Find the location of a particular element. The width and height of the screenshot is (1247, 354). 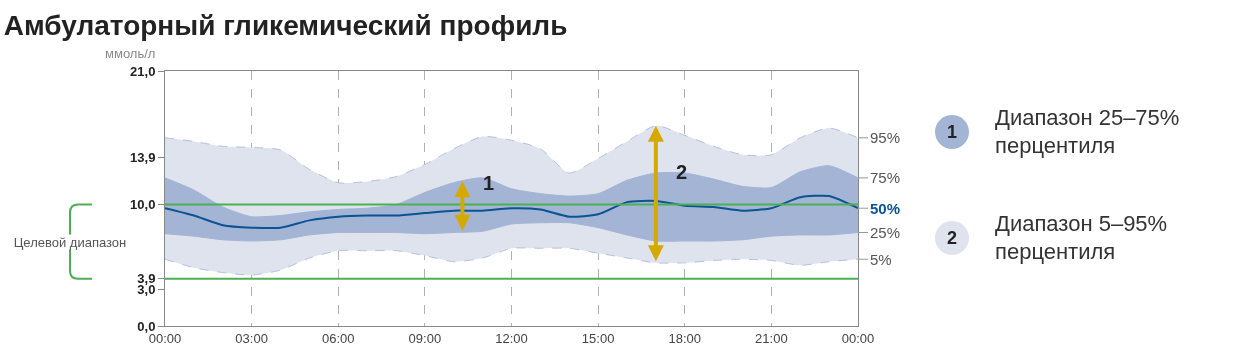

series-label: 50% is located at coordinates (885, 208).